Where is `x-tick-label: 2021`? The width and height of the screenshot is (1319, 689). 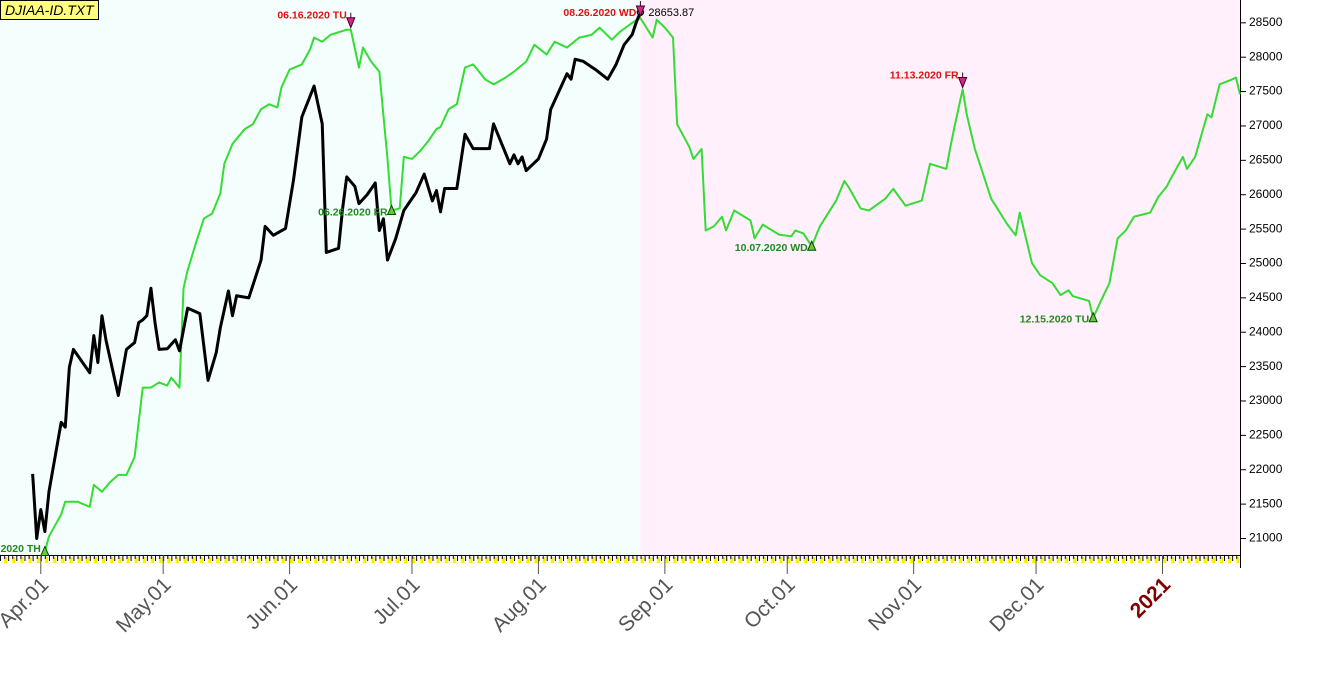
x-tick-label: 2021 is located at coordinates (1151, 598).